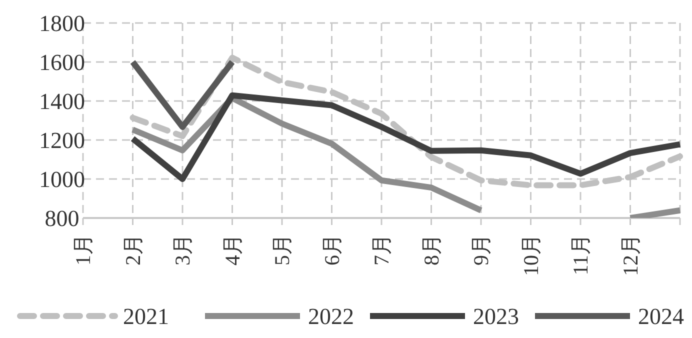  What do you see at coordinates (382, 250) in the screenshot?
I see `x-tick-label: 7月` at bounding box center [382, 250].